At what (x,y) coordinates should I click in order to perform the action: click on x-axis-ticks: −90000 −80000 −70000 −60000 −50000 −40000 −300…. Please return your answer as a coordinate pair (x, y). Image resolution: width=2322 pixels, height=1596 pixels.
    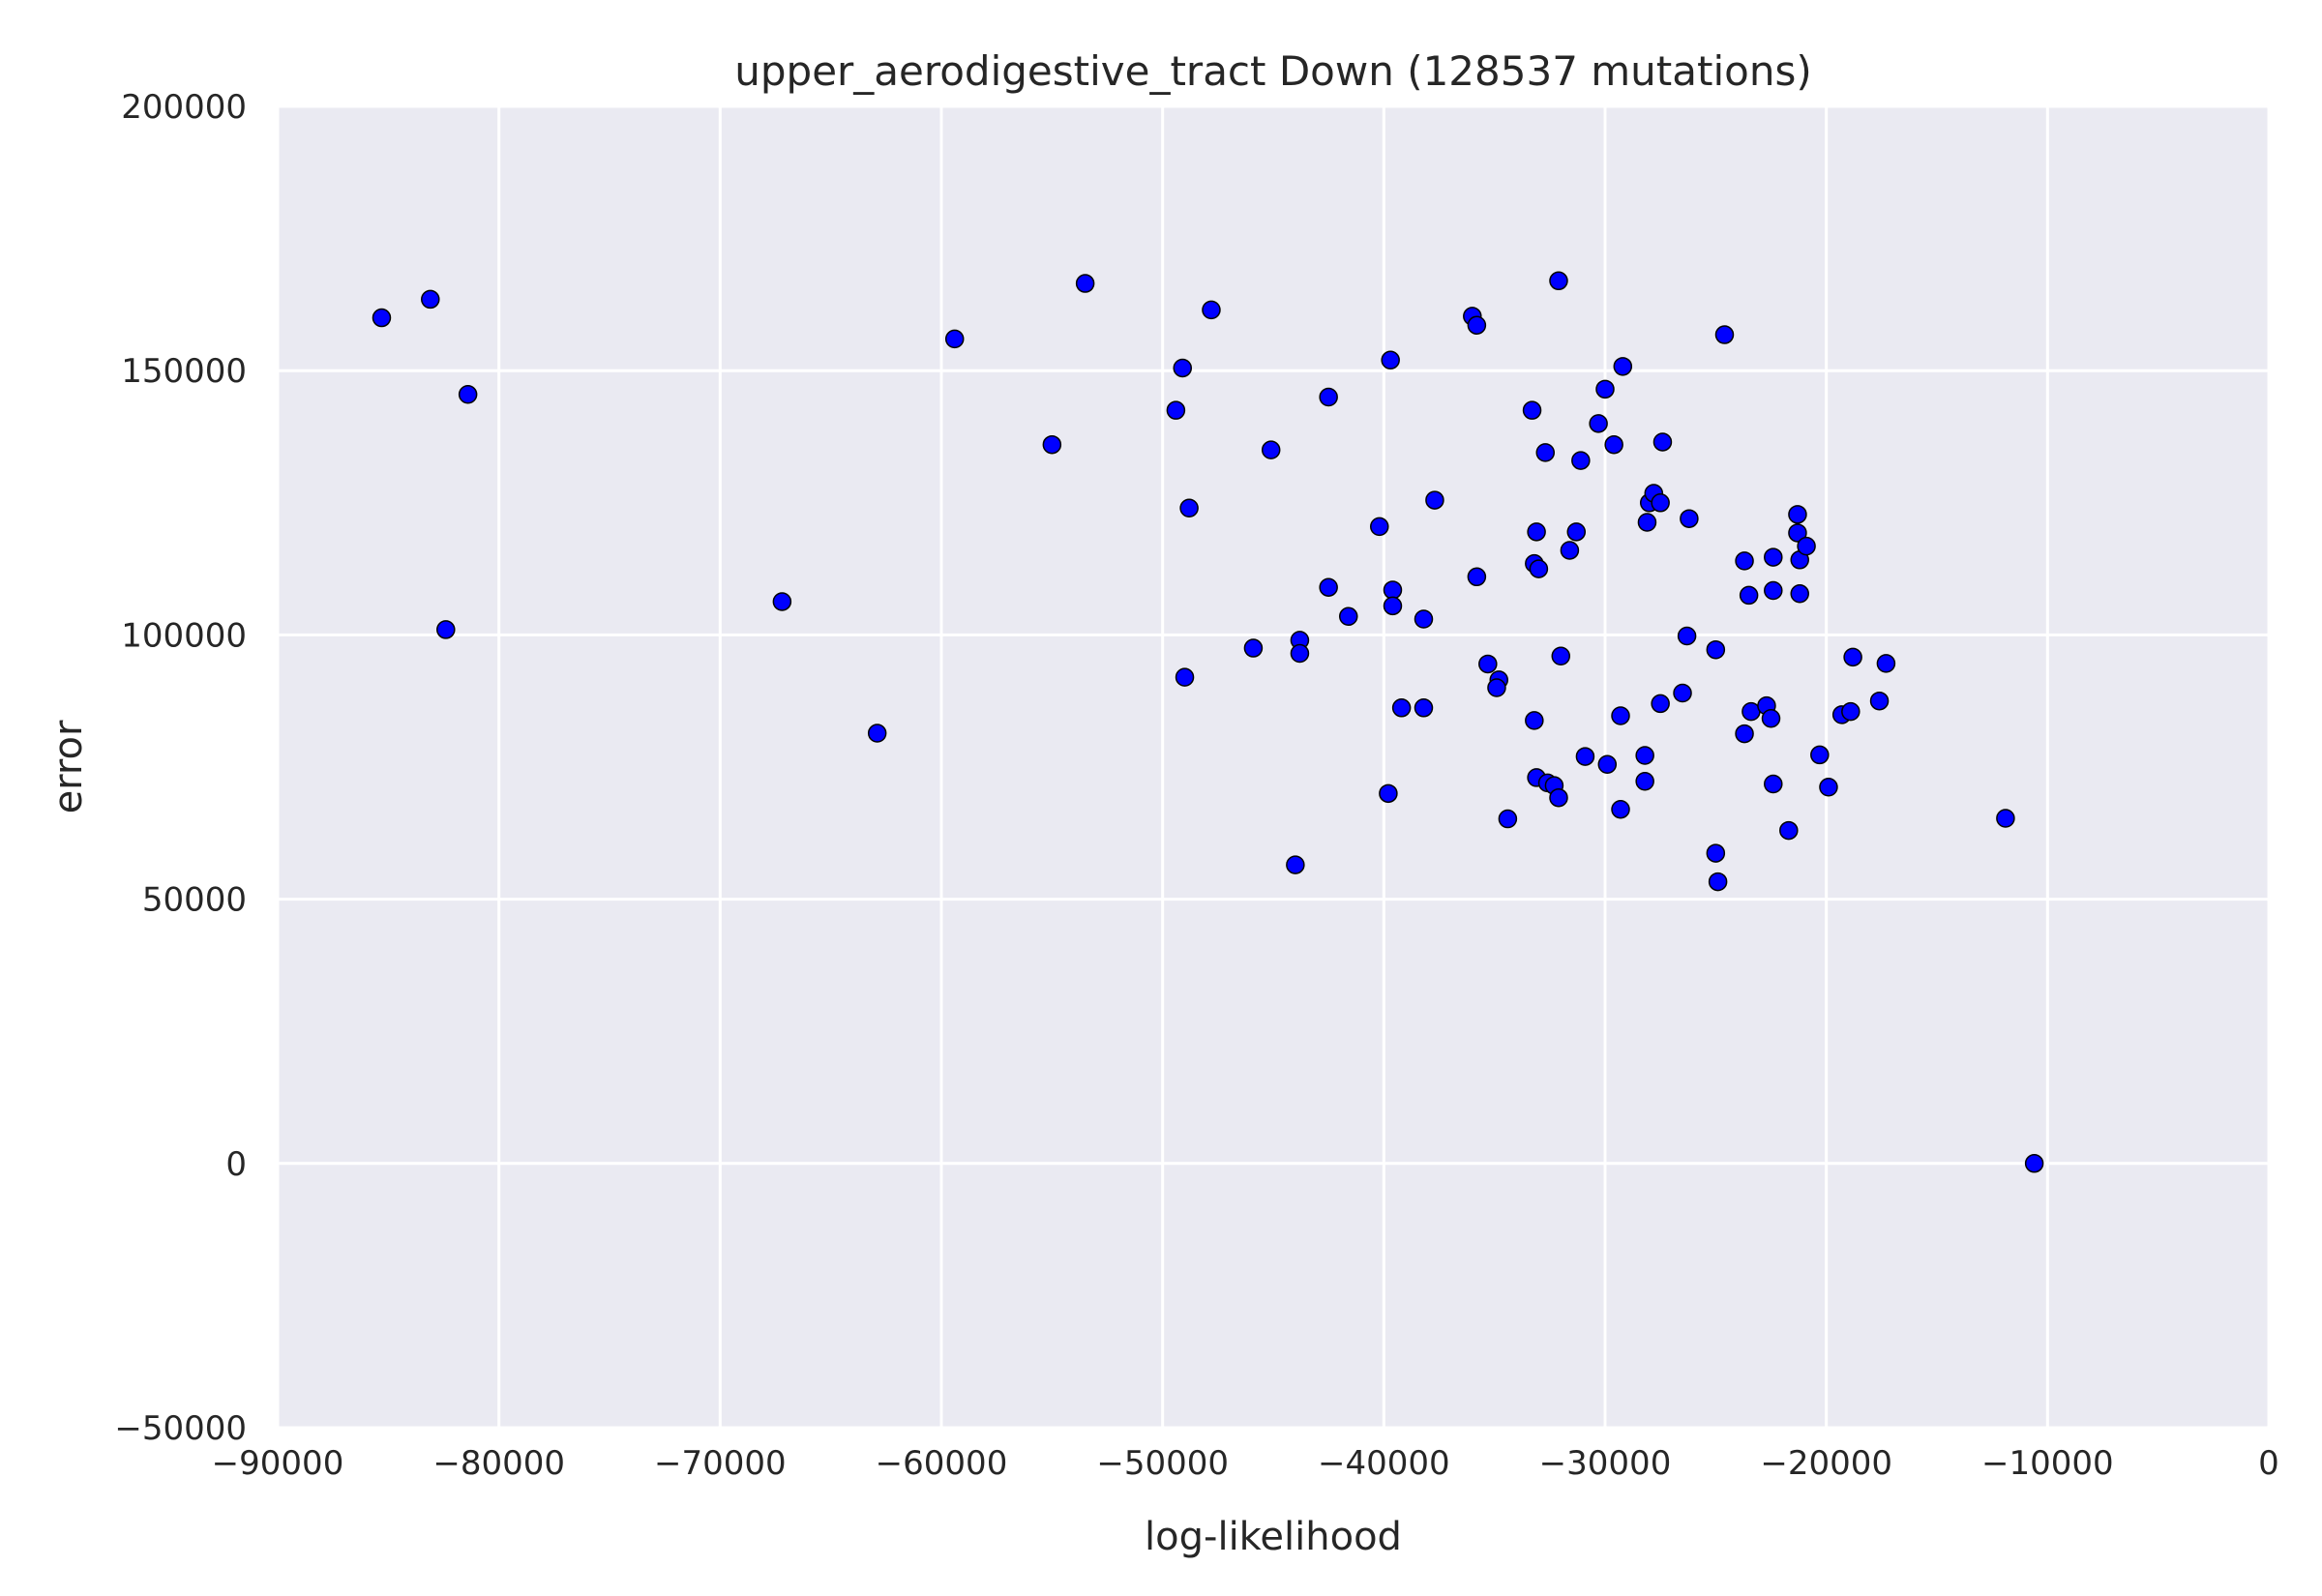
    Looking at the image, I should click on (1245, 1463).